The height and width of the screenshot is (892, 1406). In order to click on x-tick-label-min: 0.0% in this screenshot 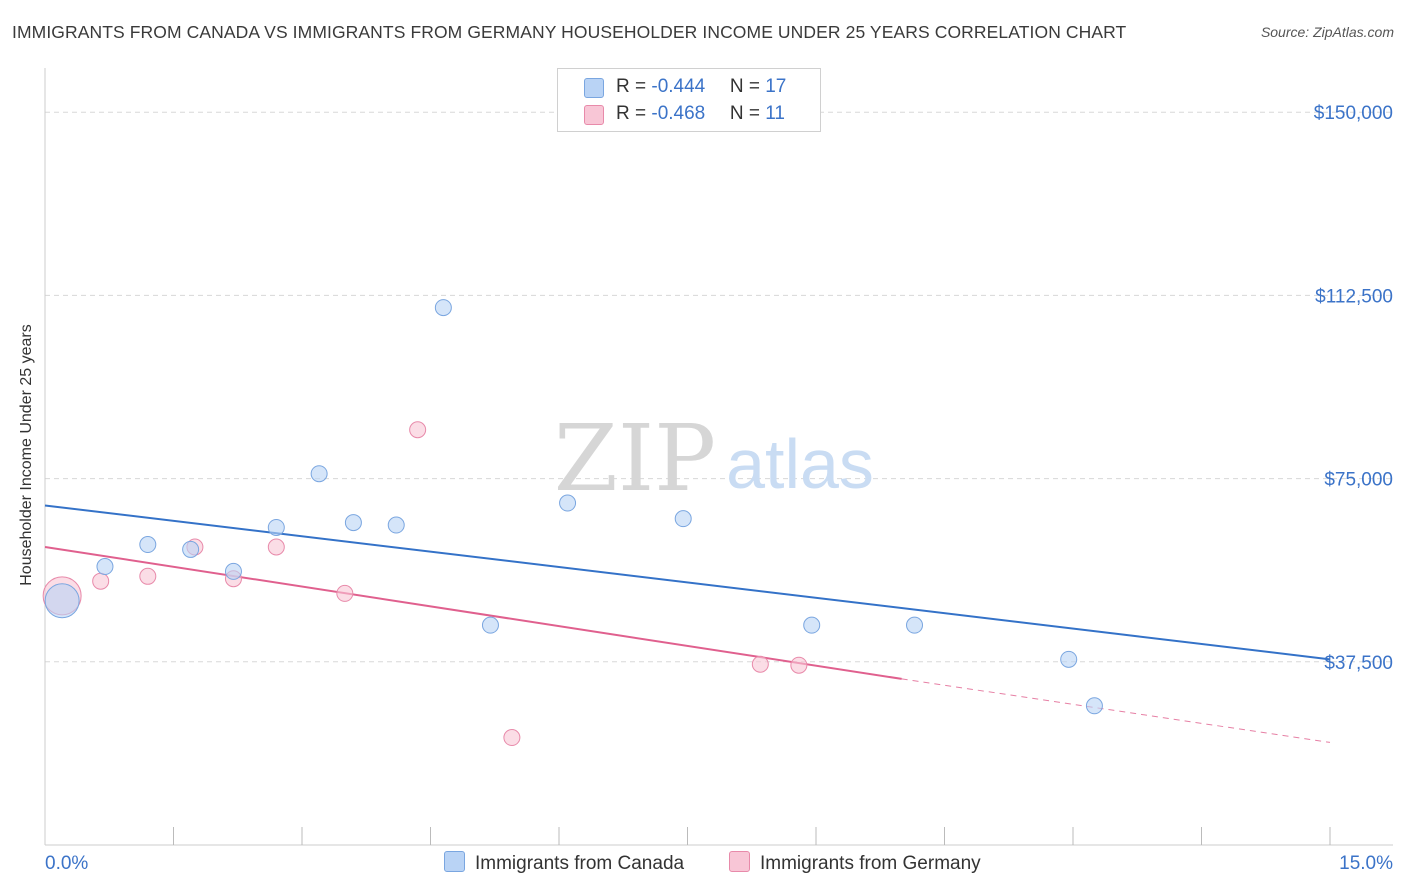, I will do `click(66, 863)`.